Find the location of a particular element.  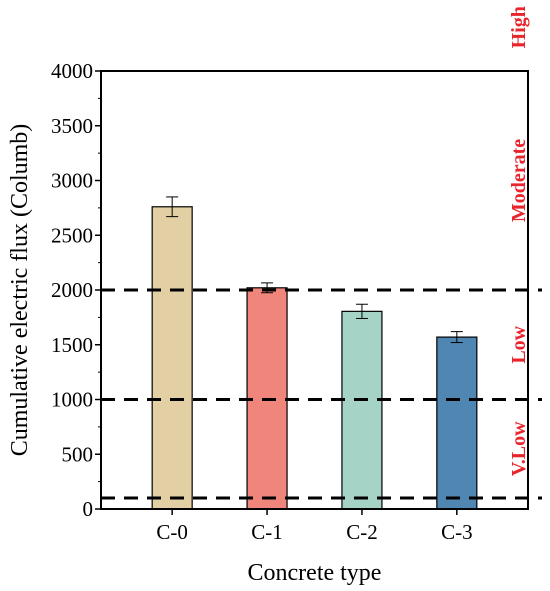

zone-label-moderate: Moderate is located at coordinates (519, 180).